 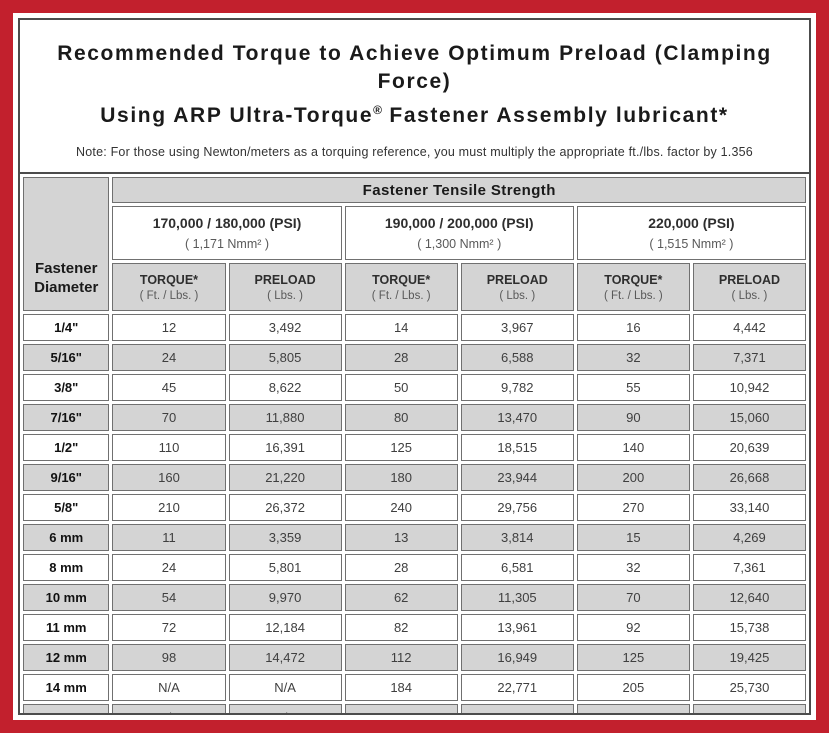 I want to click on torque-value-cell: 14, so click(x=401, y=327).